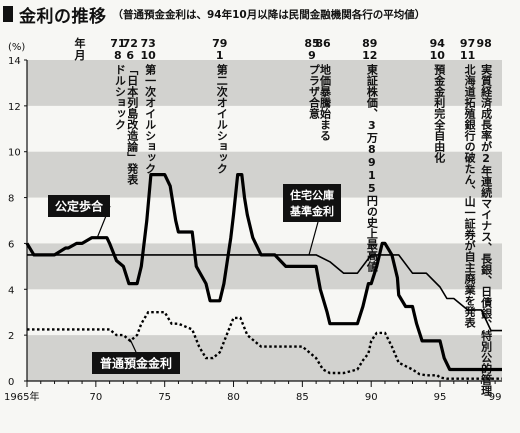  What do you see at coordinates (133, 346) in the screenshot?
I see `series-label-ordinary-deposit-rate-leader` at bounding box center [133, 346].